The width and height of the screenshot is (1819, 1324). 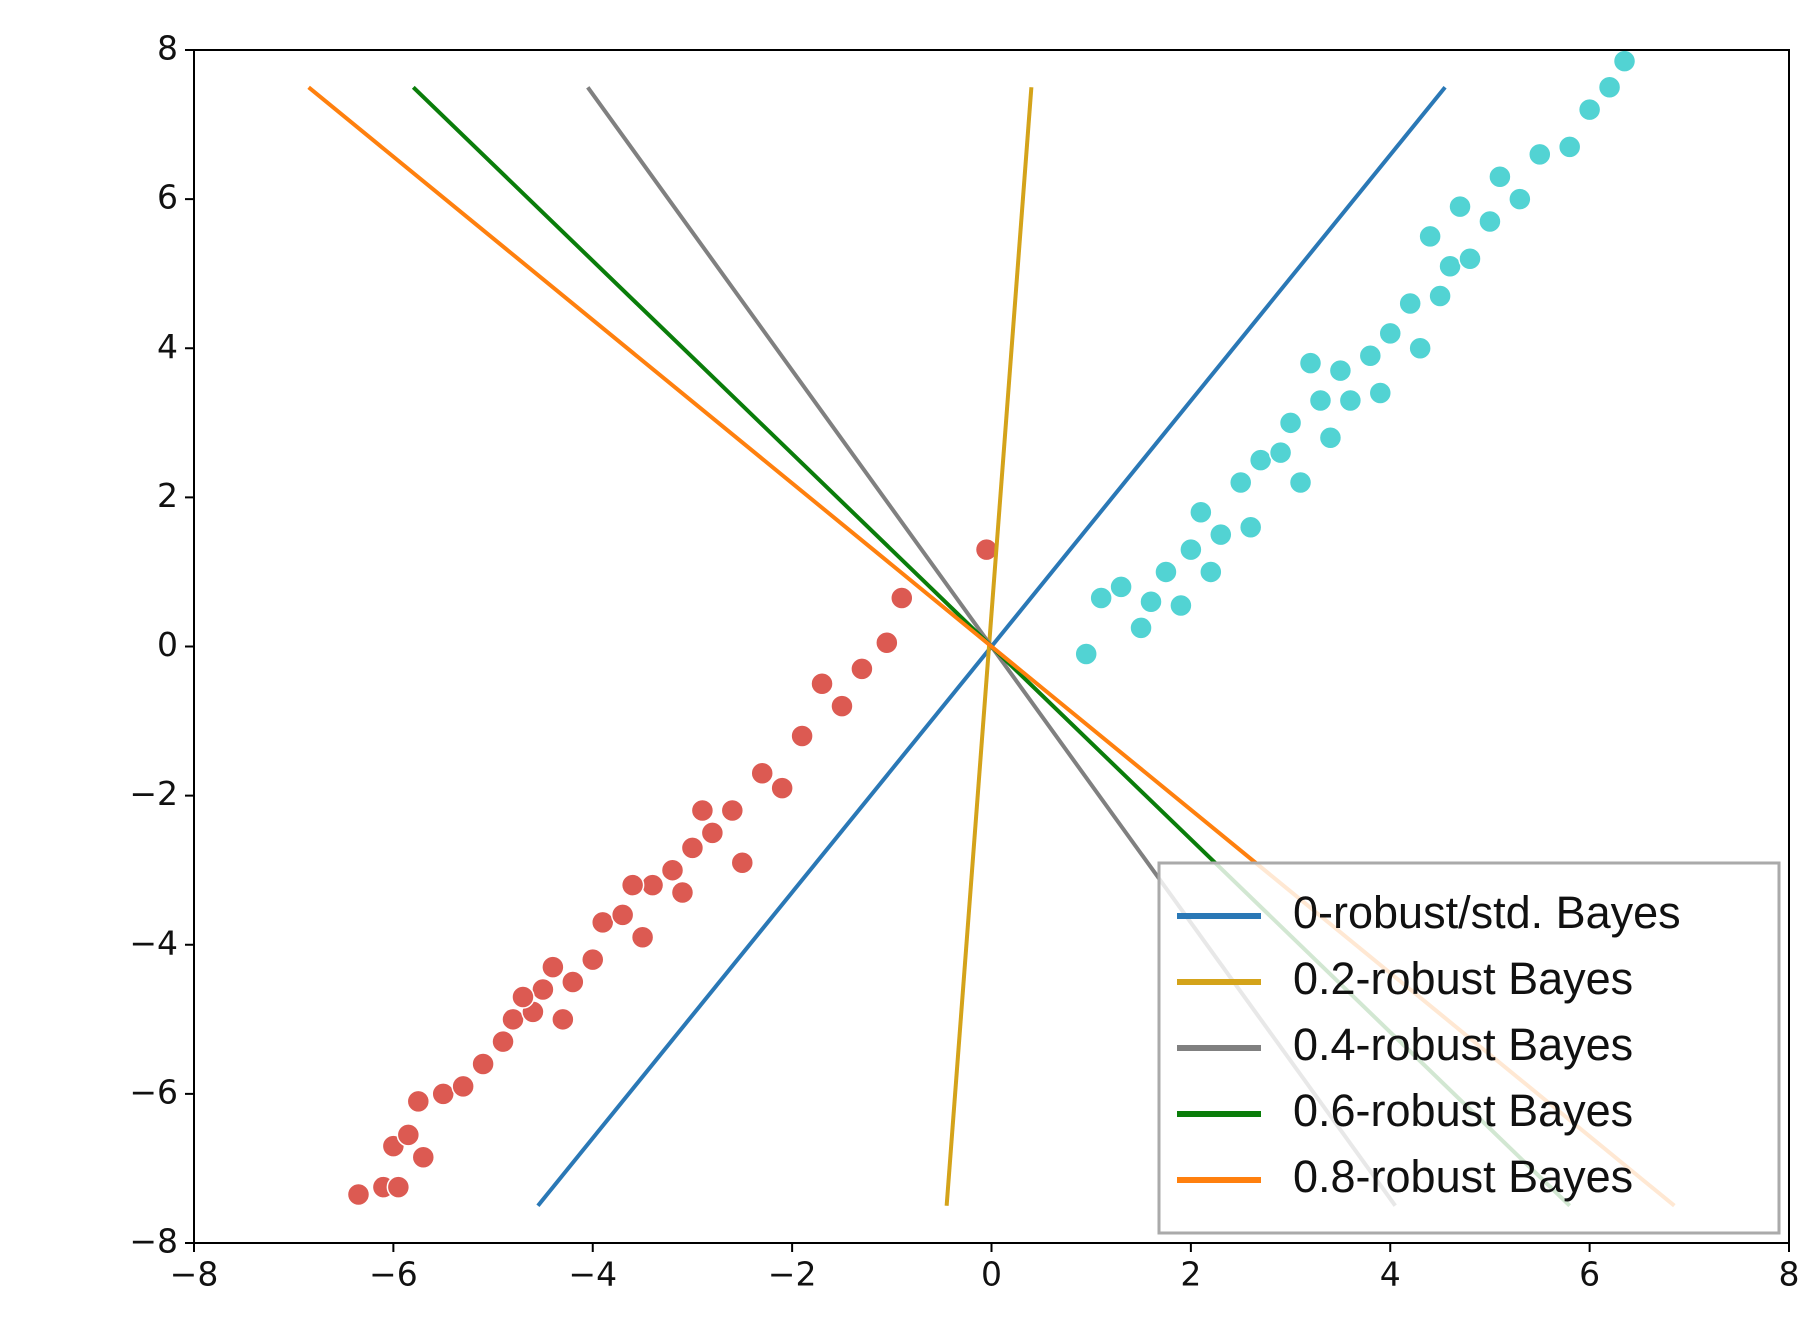 What do you see at coordinates (1390, 1274) in the screenshot?
I see `x-tick-label: 4` at bounding box center [1390, 1274].